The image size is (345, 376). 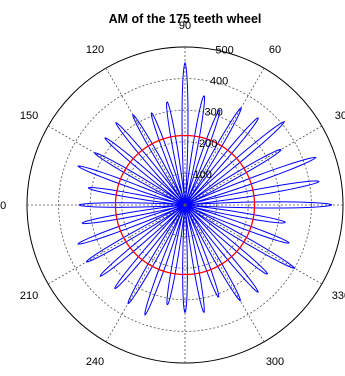 What do you see at coordinates (29, 116) in the screenshot?
I see `angle-tick-label-150: 150` at bounding box center [29, 116].